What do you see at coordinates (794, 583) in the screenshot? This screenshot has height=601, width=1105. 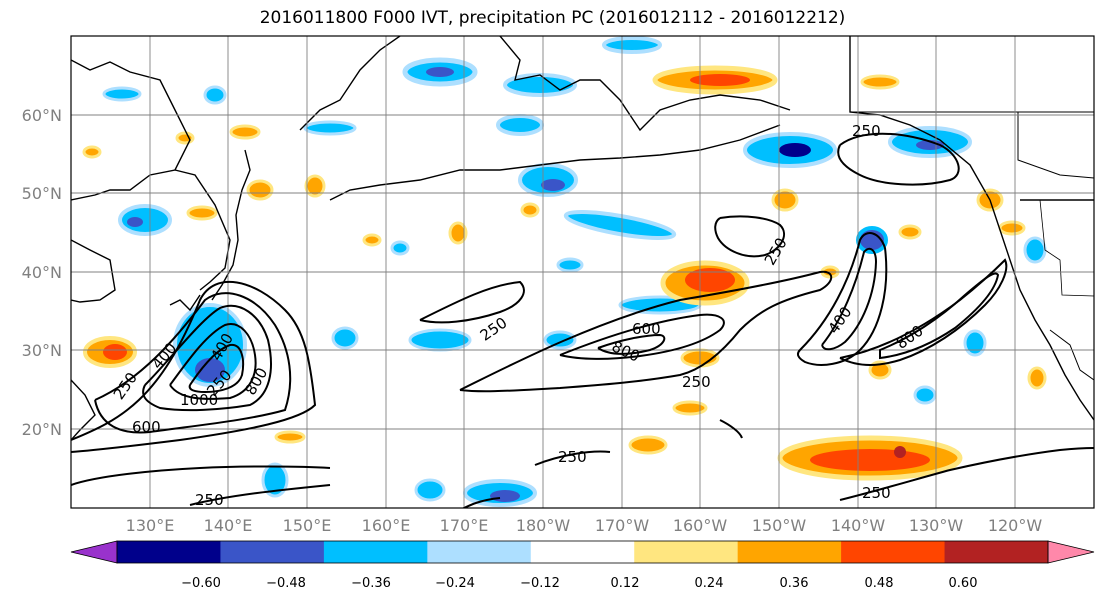 I see `colorbar-tick-label: 0.36` at bounding box center [794, 583].